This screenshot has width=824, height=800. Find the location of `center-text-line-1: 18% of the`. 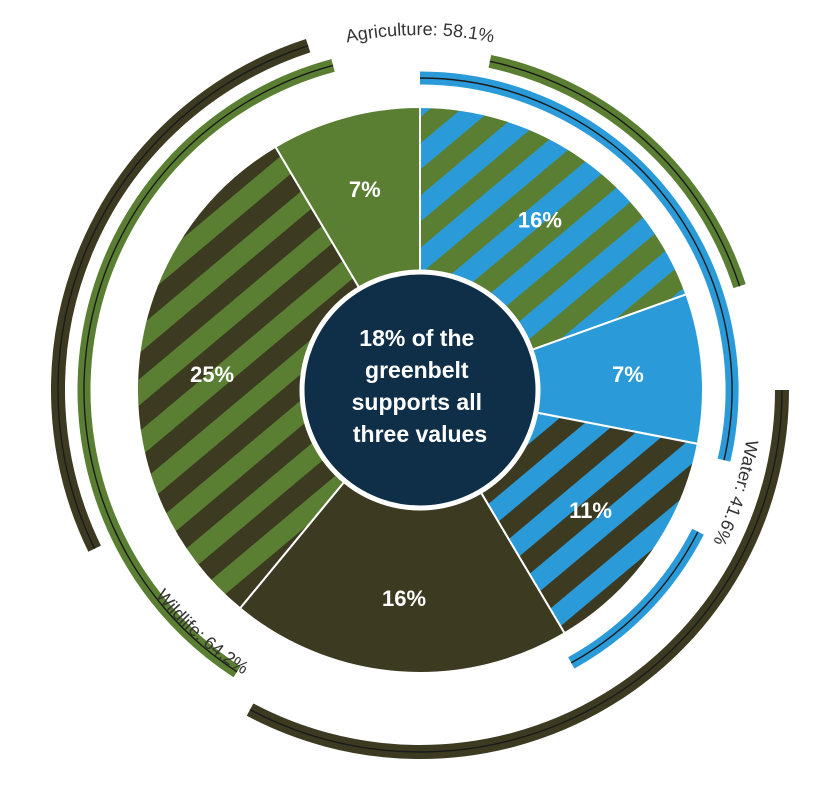

center-text-line-1: 18% of the is located at coordinates (416, 338).